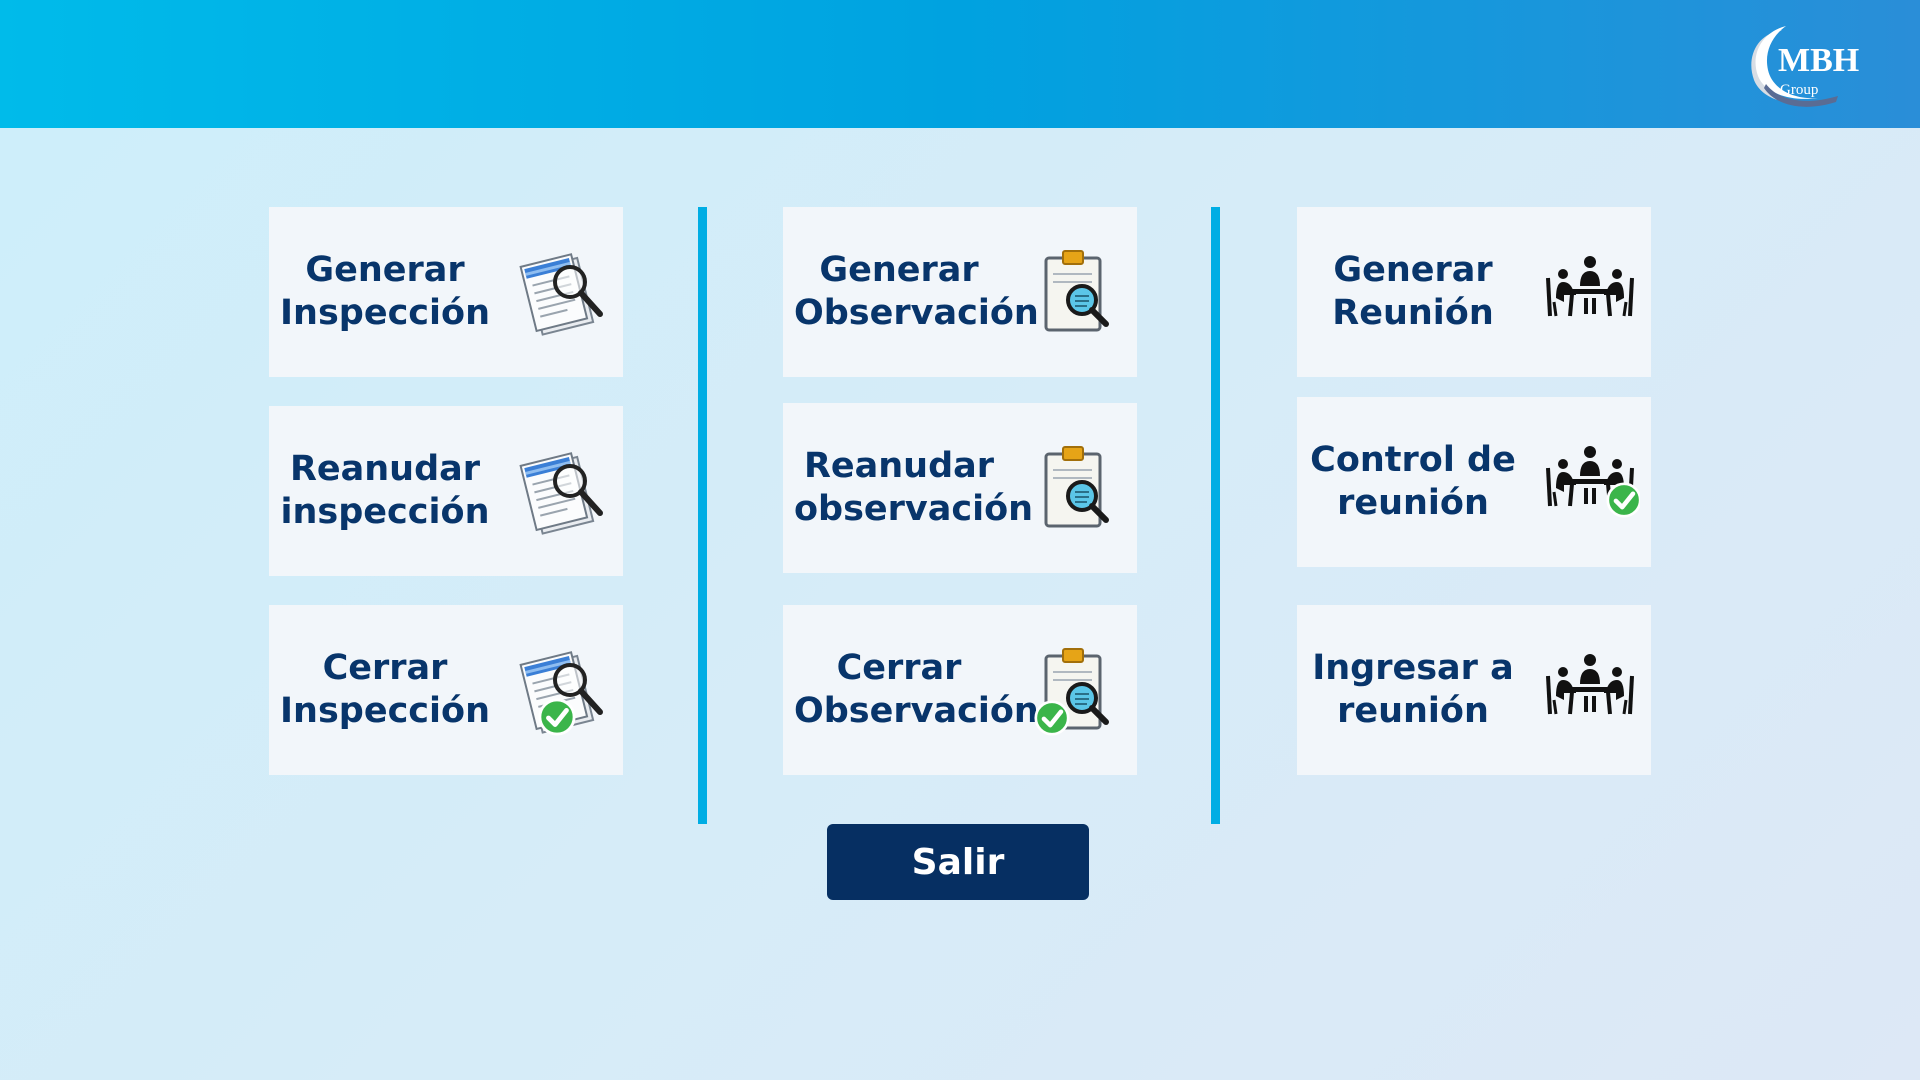 The width and height of the screenshot is (1920, 1080). What do you see at coordinates (1413, 481) in the screenshot?
I see `control-reunion-label: Control de reunión` at bounding box center [1413, 481].